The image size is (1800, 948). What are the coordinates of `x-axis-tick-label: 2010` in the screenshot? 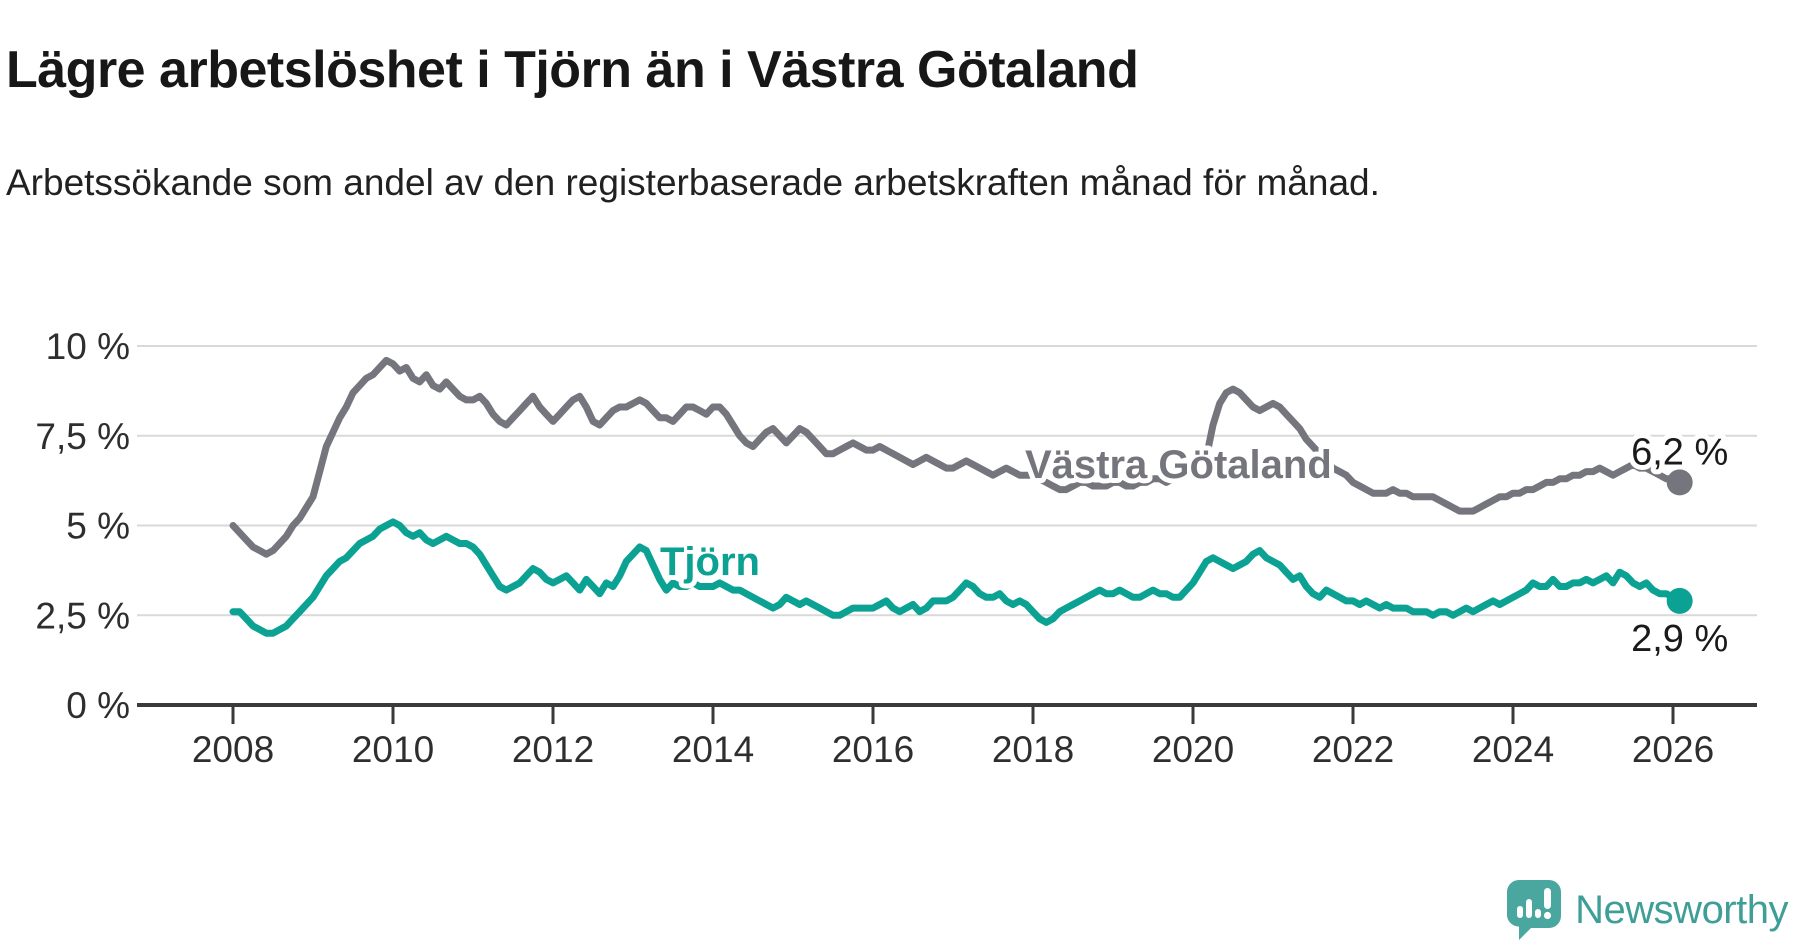 It's located at (393, 749).